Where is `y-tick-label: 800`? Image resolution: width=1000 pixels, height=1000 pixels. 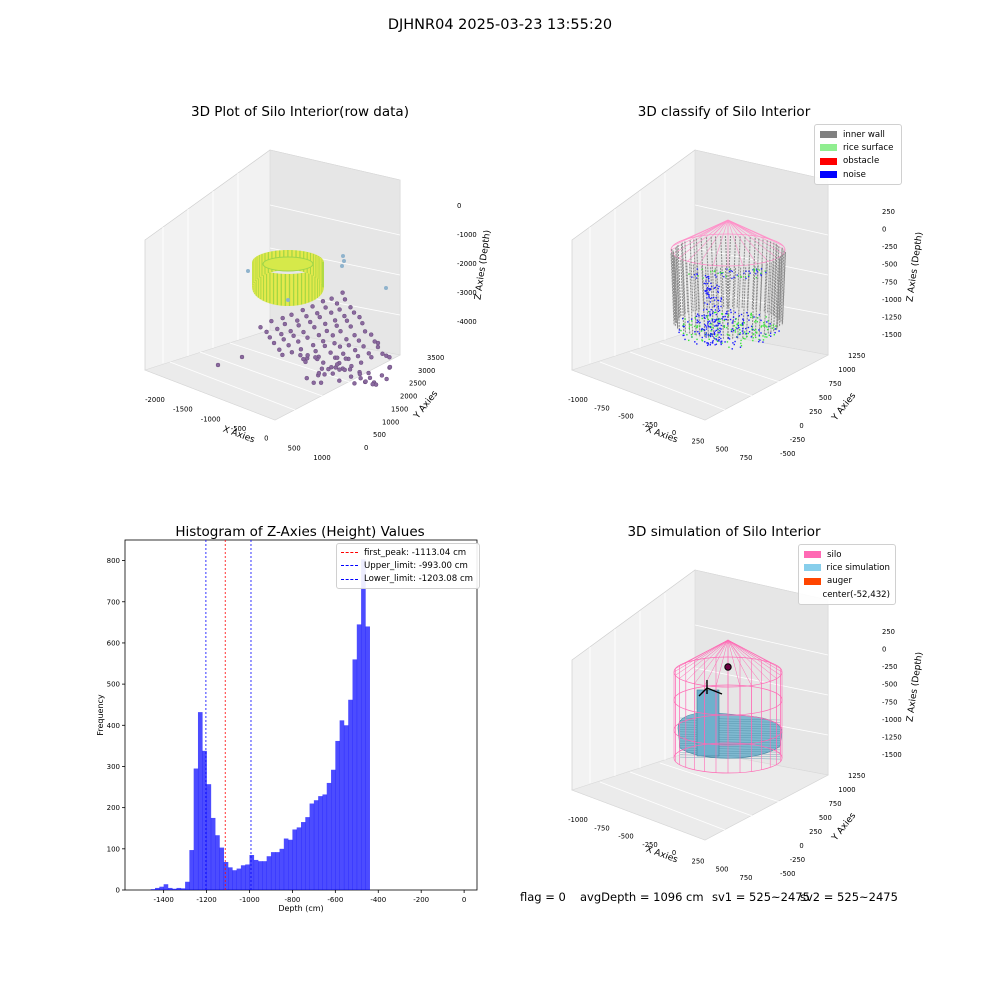 y-tick-label: 800 is located at coordinates (113, 561).